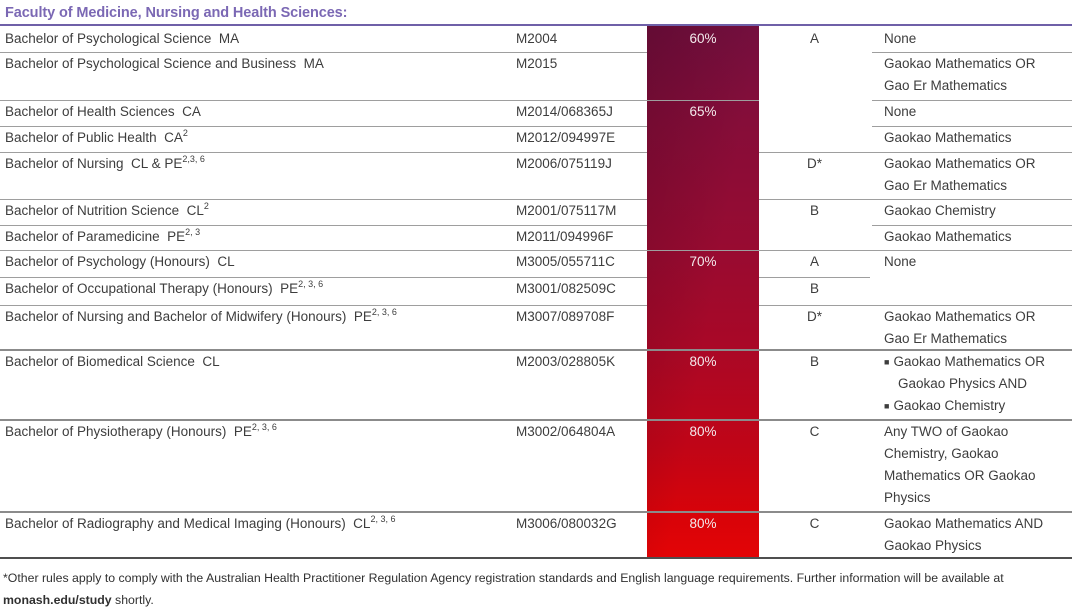 Image resolution: width=1080 pixels, height=615 pixels. What do you see at coordinates (941, 453) in the screenshot?
I see `prereq-line: Chemistry, Gaokao` at bounding box center [941, 453].